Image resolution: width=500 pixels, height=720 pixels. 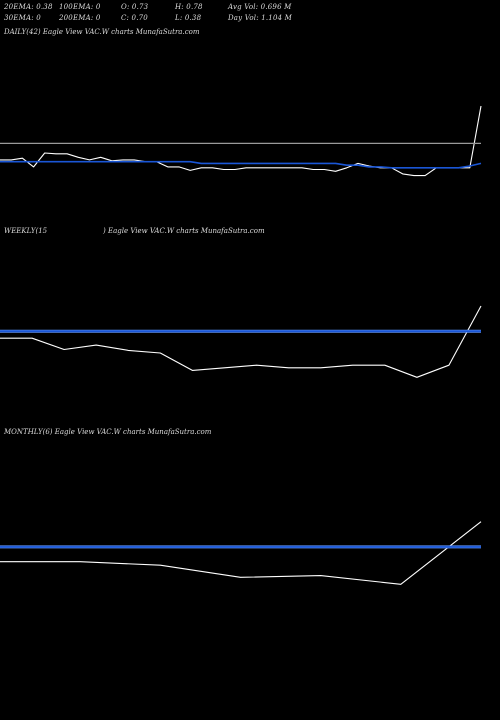 I want to click on daily-price-line, so click(x=241, y=141).